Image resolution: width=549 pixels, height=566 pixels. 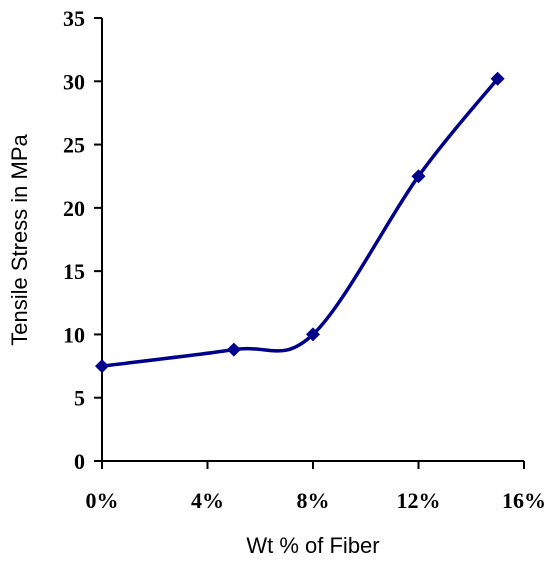 I want to click on y-tick-label: 30, so click(x=74, y=81).